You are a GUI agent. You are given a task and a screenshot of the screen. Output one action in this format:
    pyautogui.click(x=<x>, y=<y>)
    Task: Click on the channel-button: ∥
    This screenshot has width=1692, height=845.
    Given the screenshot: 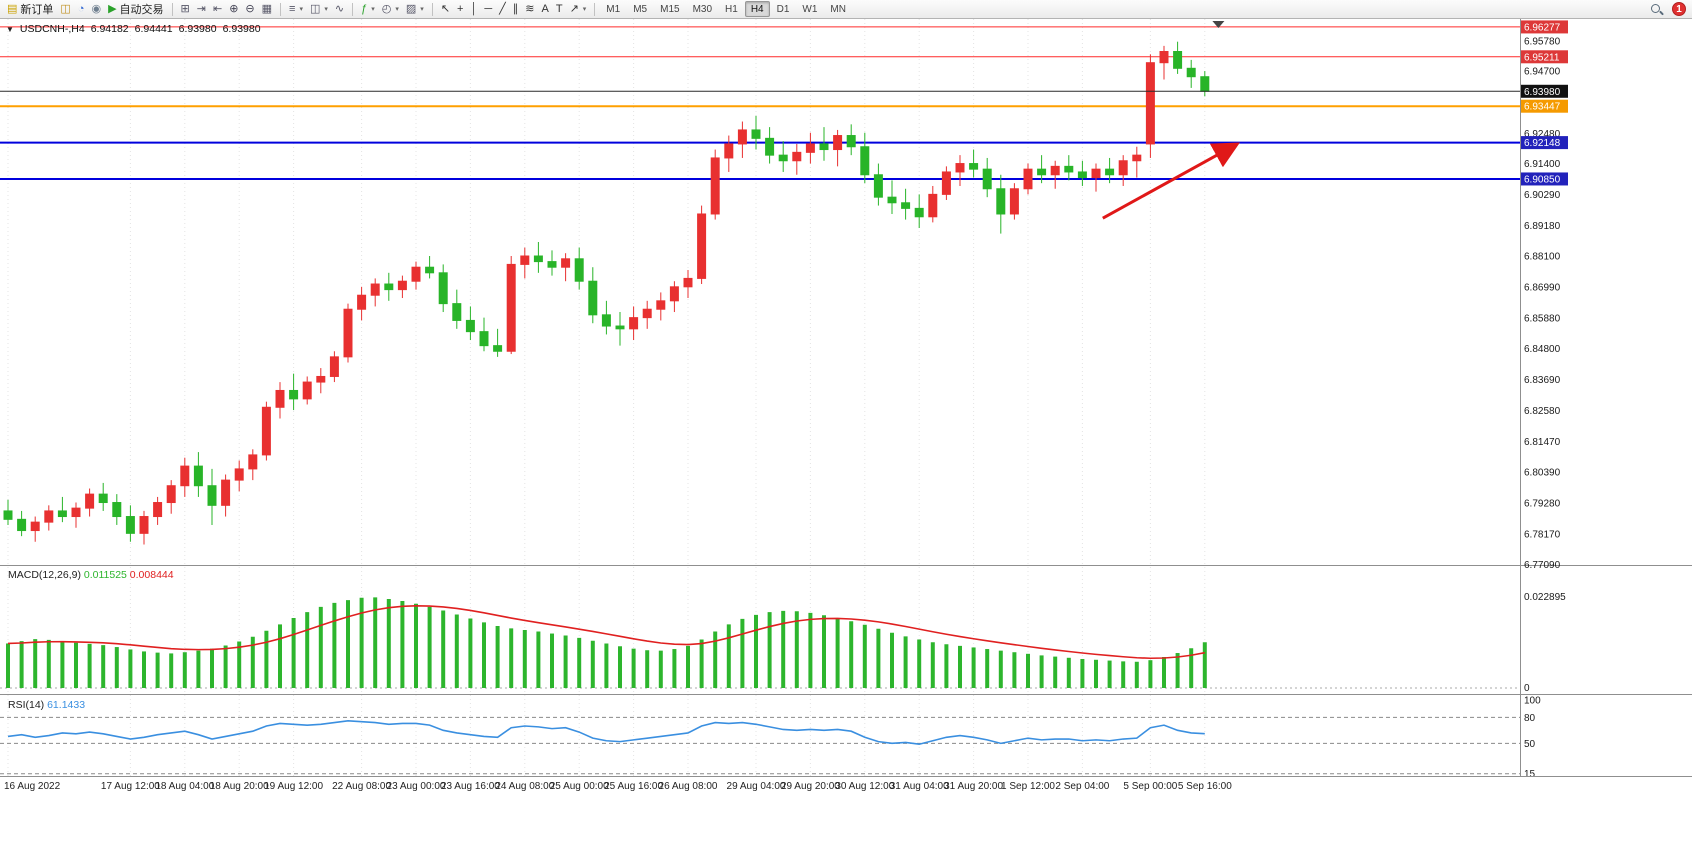 What is the action you would take?
    pyautogui.click(x=516, y=9)
    